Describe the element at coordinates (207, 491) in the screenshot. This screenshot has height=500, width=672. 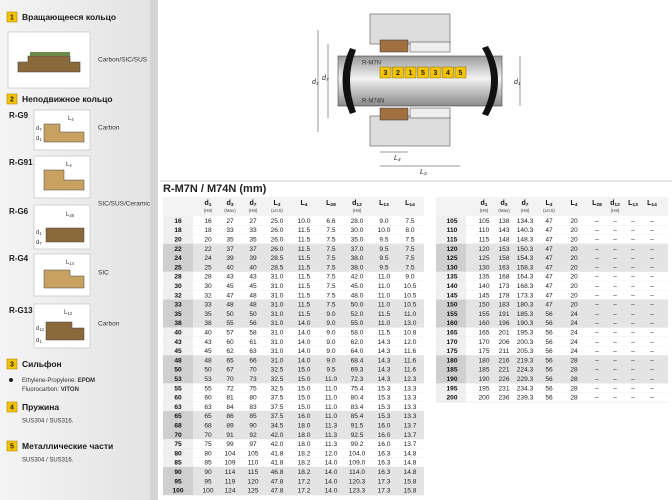
I see `cell: 100` at that location.